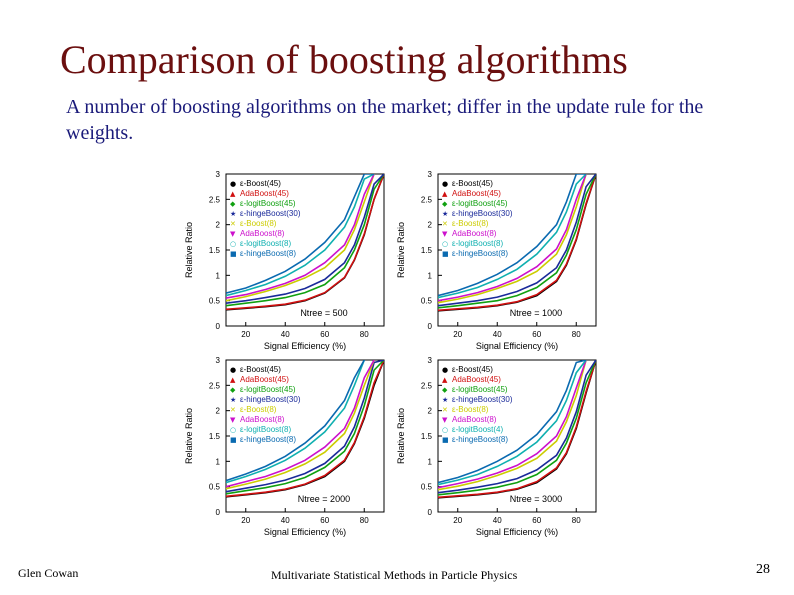 The height and width of the screenshot is (595, 794). Describe the element at coordinates (285, 520) in the screenshot. I see `x-tick-label: 40` at that location.